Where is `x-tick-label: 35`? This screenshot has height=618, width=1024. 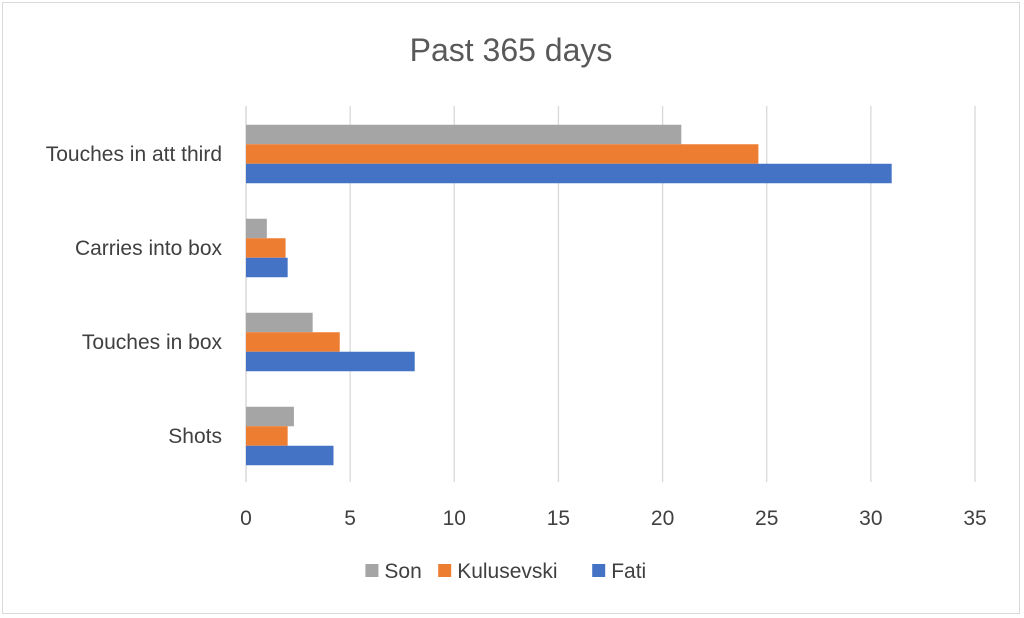
x-tick-label: 35 is located at coordinates (974, 518).